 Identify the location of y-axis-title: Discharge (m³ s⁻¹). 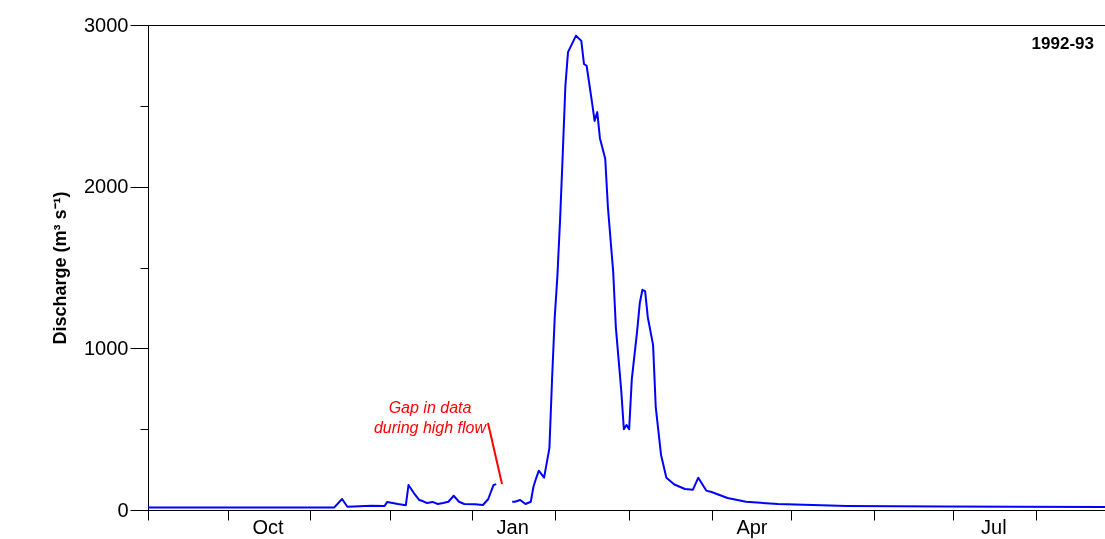
(60, 268).